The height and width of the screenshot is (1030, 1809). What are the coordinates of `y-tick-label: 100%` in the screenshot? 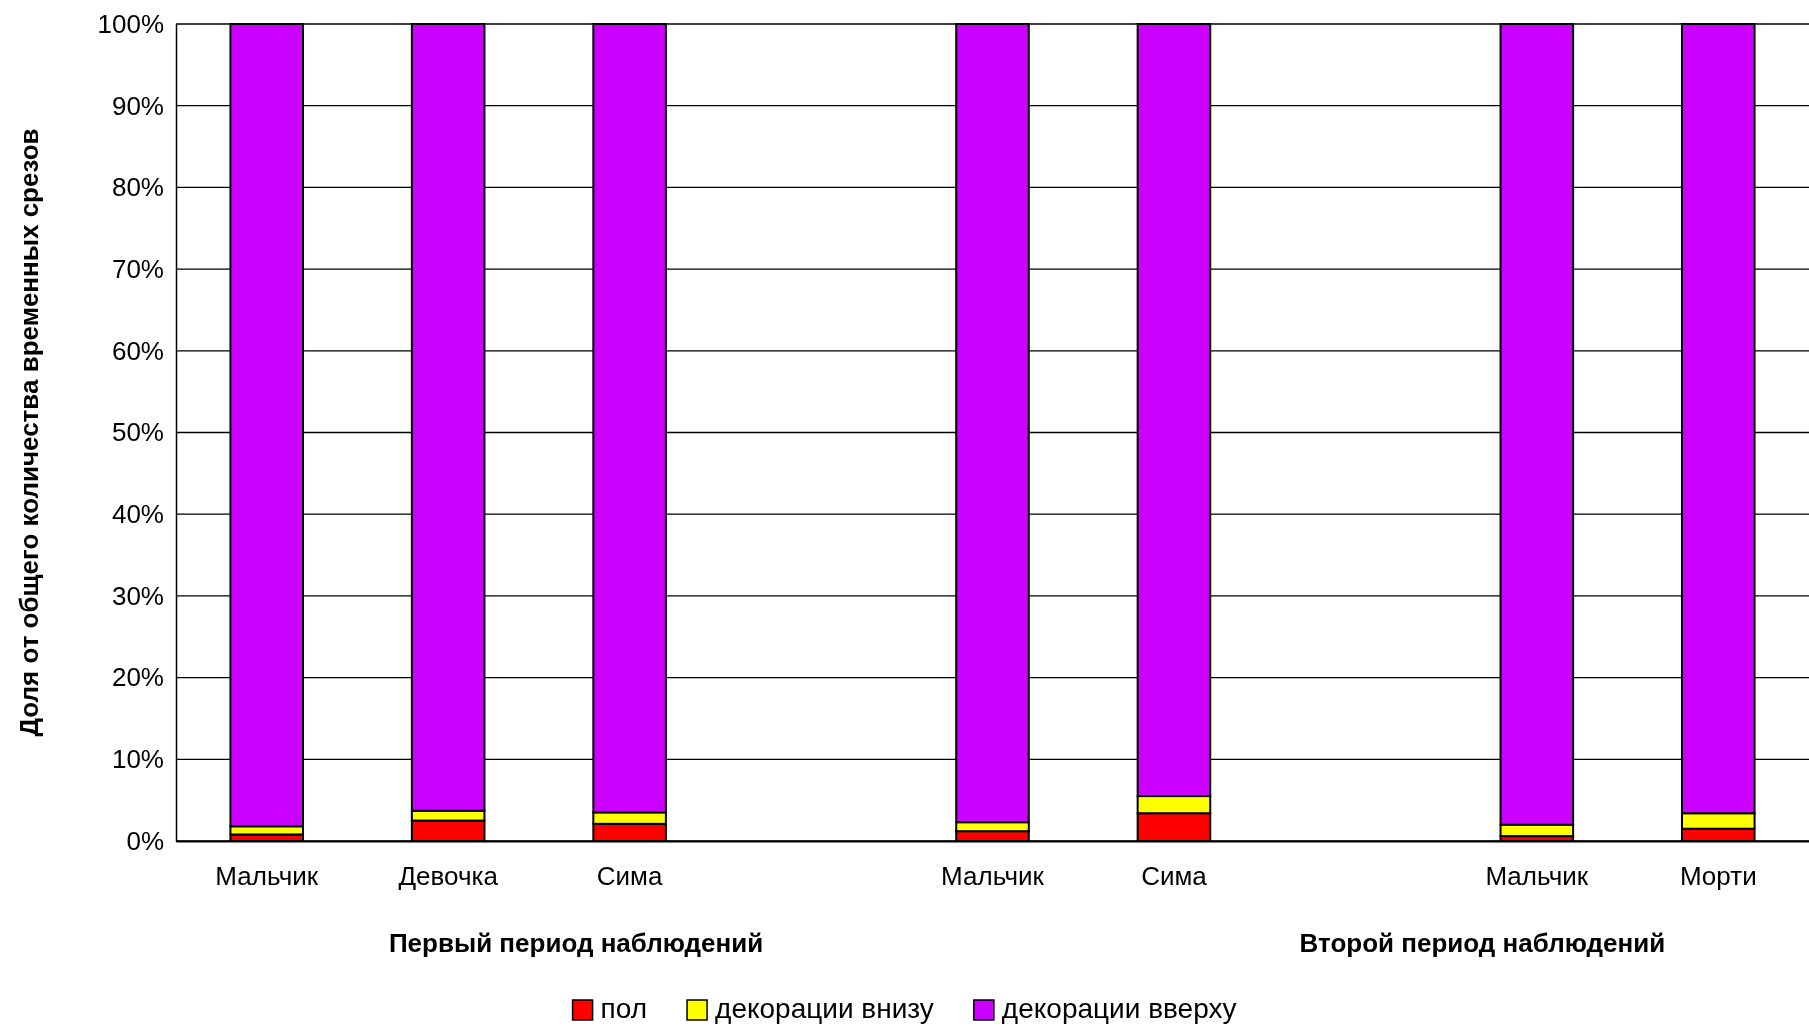 It's located at (130, 23).